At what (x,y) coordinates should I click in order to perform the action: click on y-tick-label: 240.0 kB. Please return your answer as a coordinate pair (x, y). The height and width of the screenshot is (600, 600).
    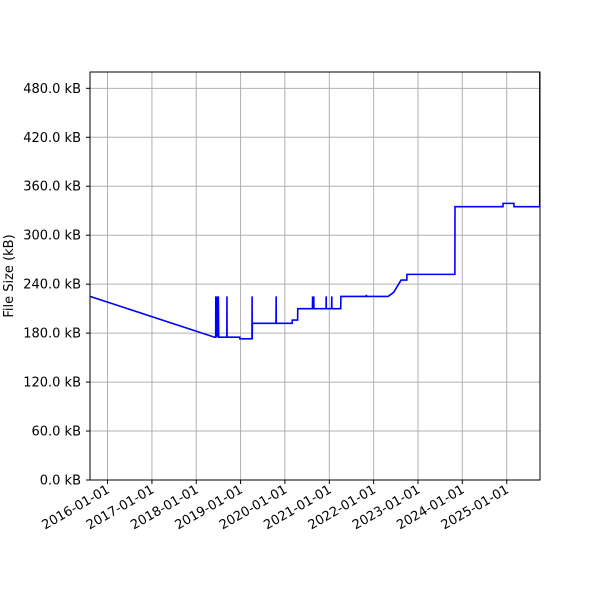
    Looking at the image, I should click on (52, 285).